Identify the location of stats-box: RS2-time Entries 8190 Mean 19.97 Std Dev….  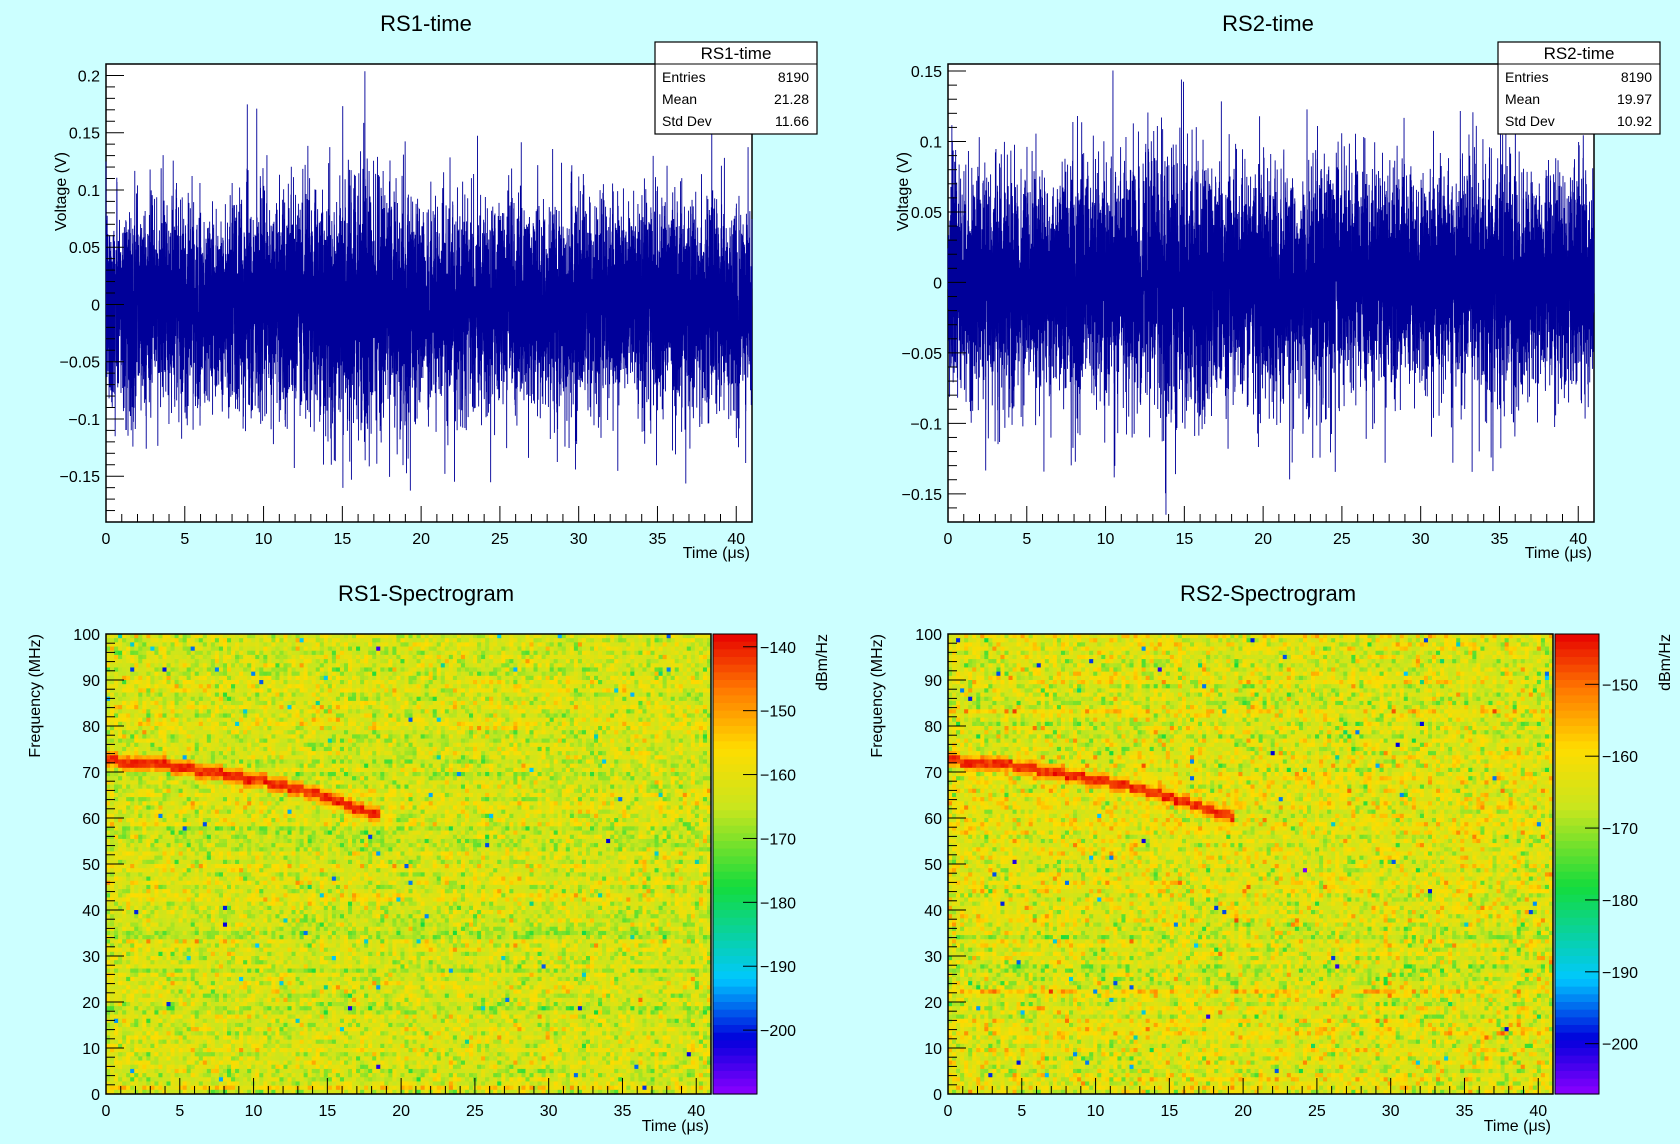
(1579, 88).